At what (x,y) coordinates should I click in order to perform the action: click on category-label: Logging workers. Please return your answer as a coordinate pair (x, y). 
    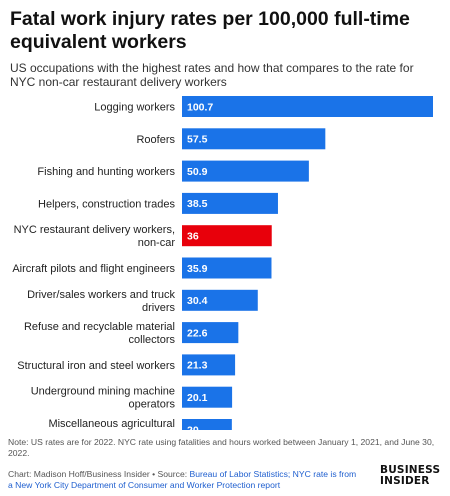
    Looking at the image, I should click on (134, 108).